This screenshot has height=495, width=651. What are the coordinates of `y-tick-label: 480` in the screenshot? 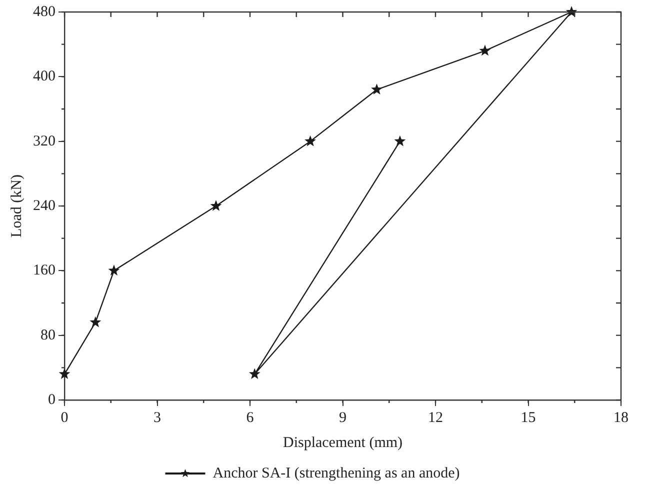 It's located at (44, 12).